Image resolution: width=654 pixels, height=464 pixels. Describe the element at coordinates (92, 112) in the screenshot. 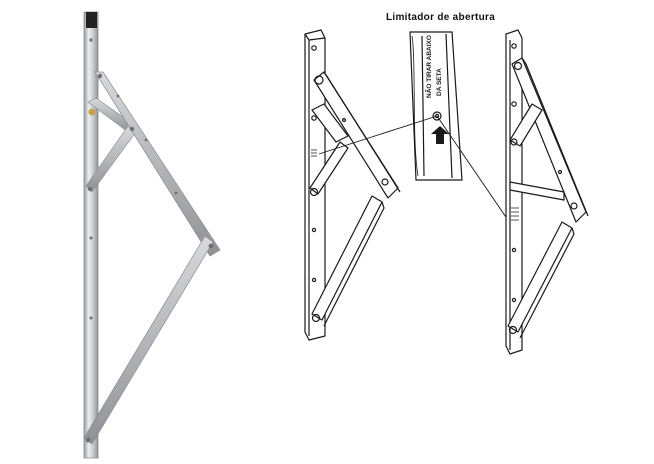

I see `photo-brass-rivet` at that location.